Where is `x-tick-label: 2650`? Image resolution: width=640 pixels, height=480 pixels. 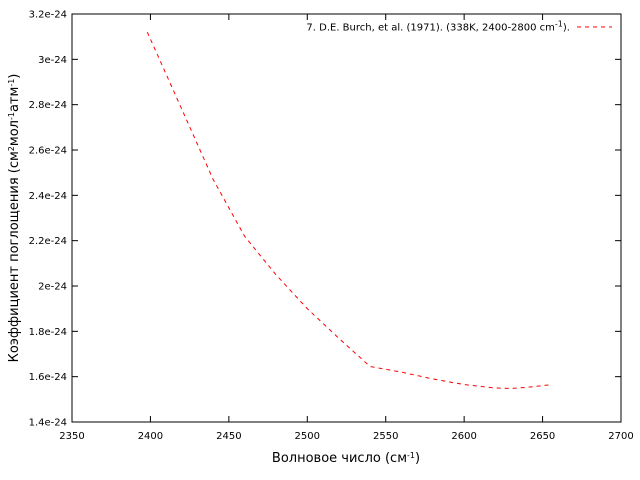
x-tick-label: 2650 is located at coordinates (542, 436).